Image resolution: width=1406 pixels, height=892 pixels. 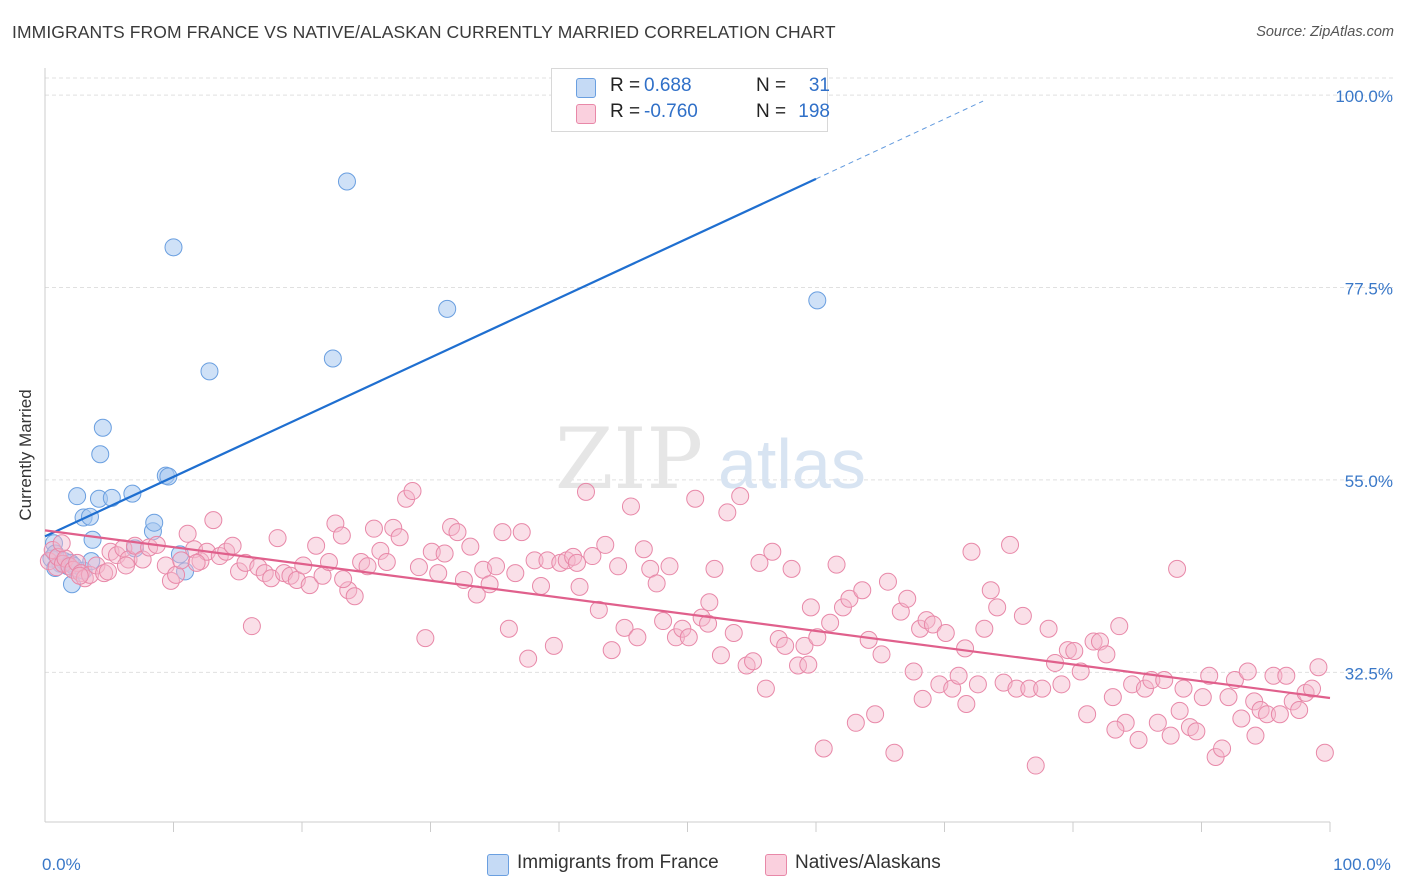 What do you see at coordinates (25, 455) in the screenshot?
I see `y-axis-label: Currently Married` at bounding box center [25, 455].